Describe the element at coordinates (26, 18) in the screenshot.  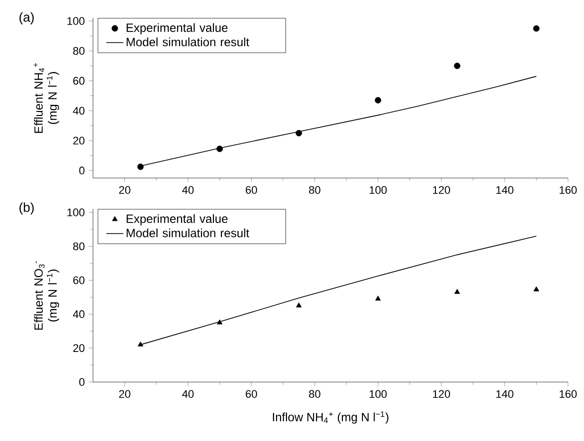
I see `text: (a)` at that location.